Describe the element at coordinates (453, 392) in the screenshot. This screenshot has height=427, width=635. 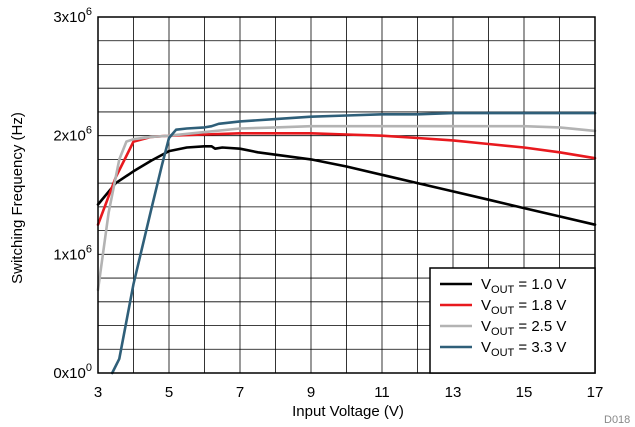
I see `x-tick-label: 13` at that location.